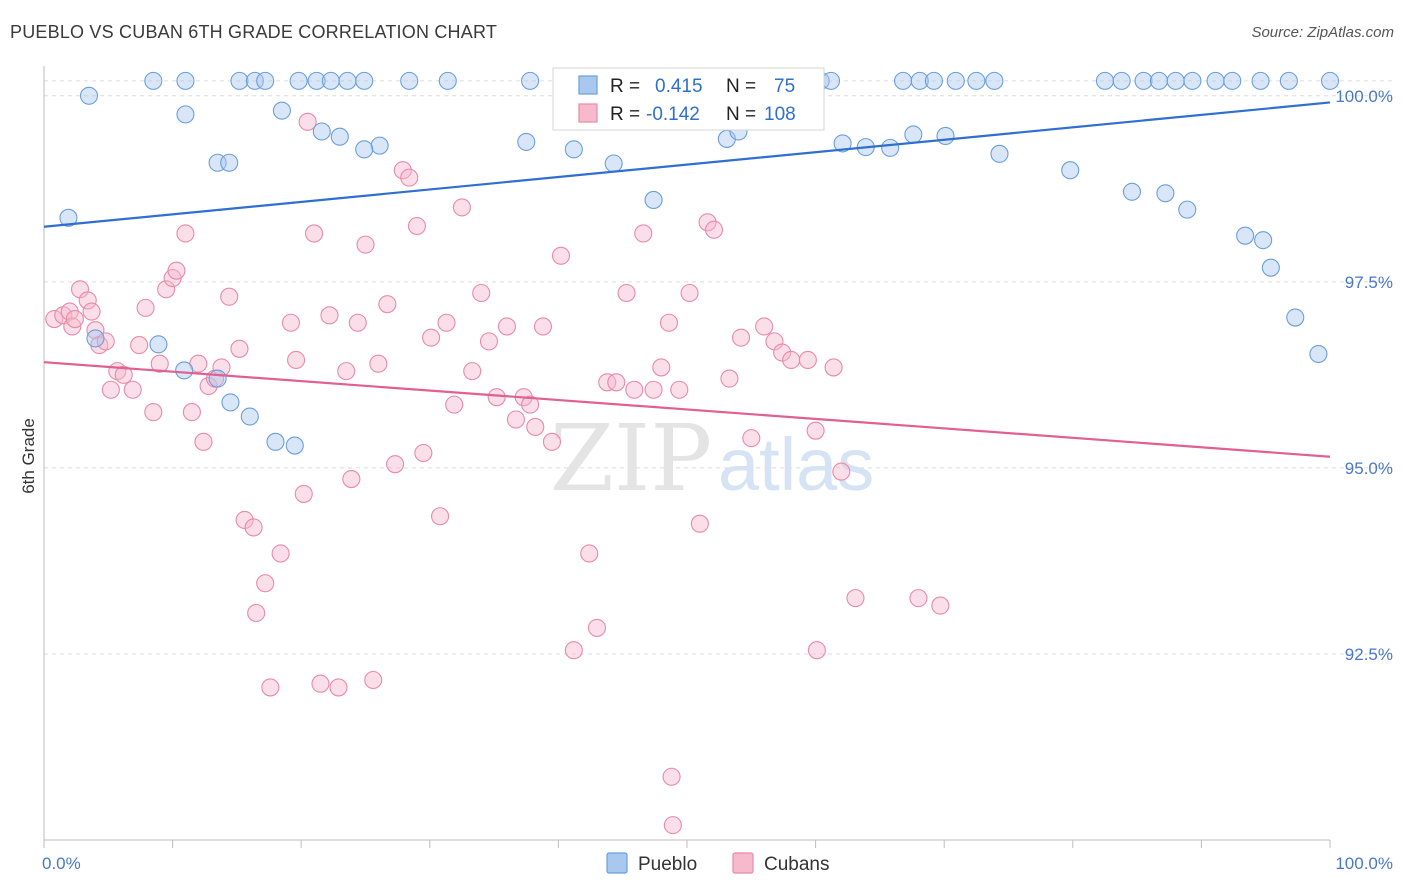 The image size is (1406, 892). What do you see at coordinates (797, 864) in the screenshot?
I see `legend-label-cubans: Cubans` at bounding box center [797, 864].